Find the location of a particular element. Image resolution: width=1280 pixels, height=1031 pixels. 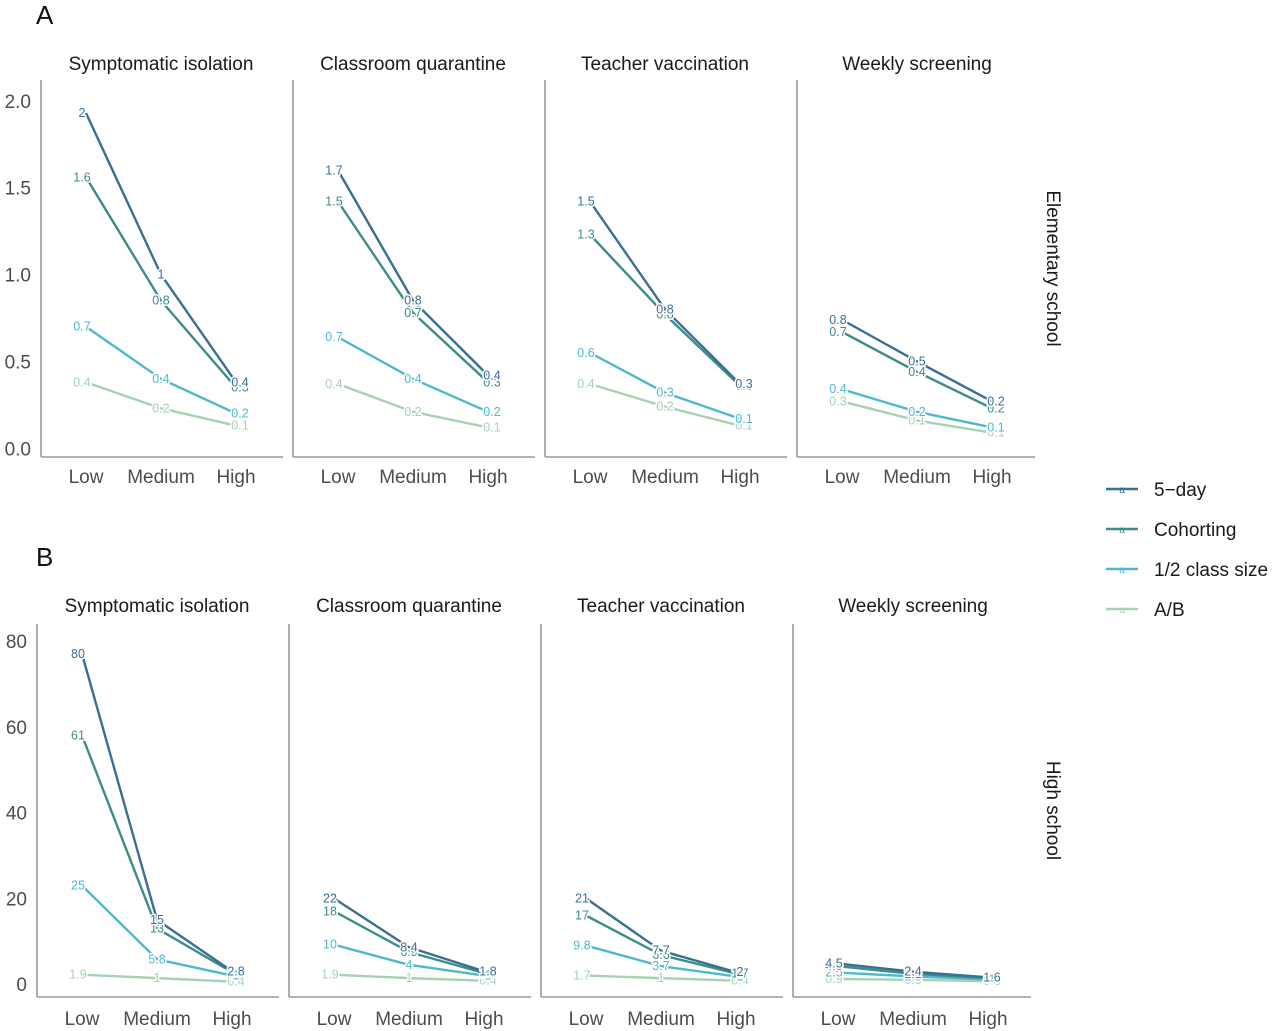

data-label: 0.9 is located at coordinates (833, 979).